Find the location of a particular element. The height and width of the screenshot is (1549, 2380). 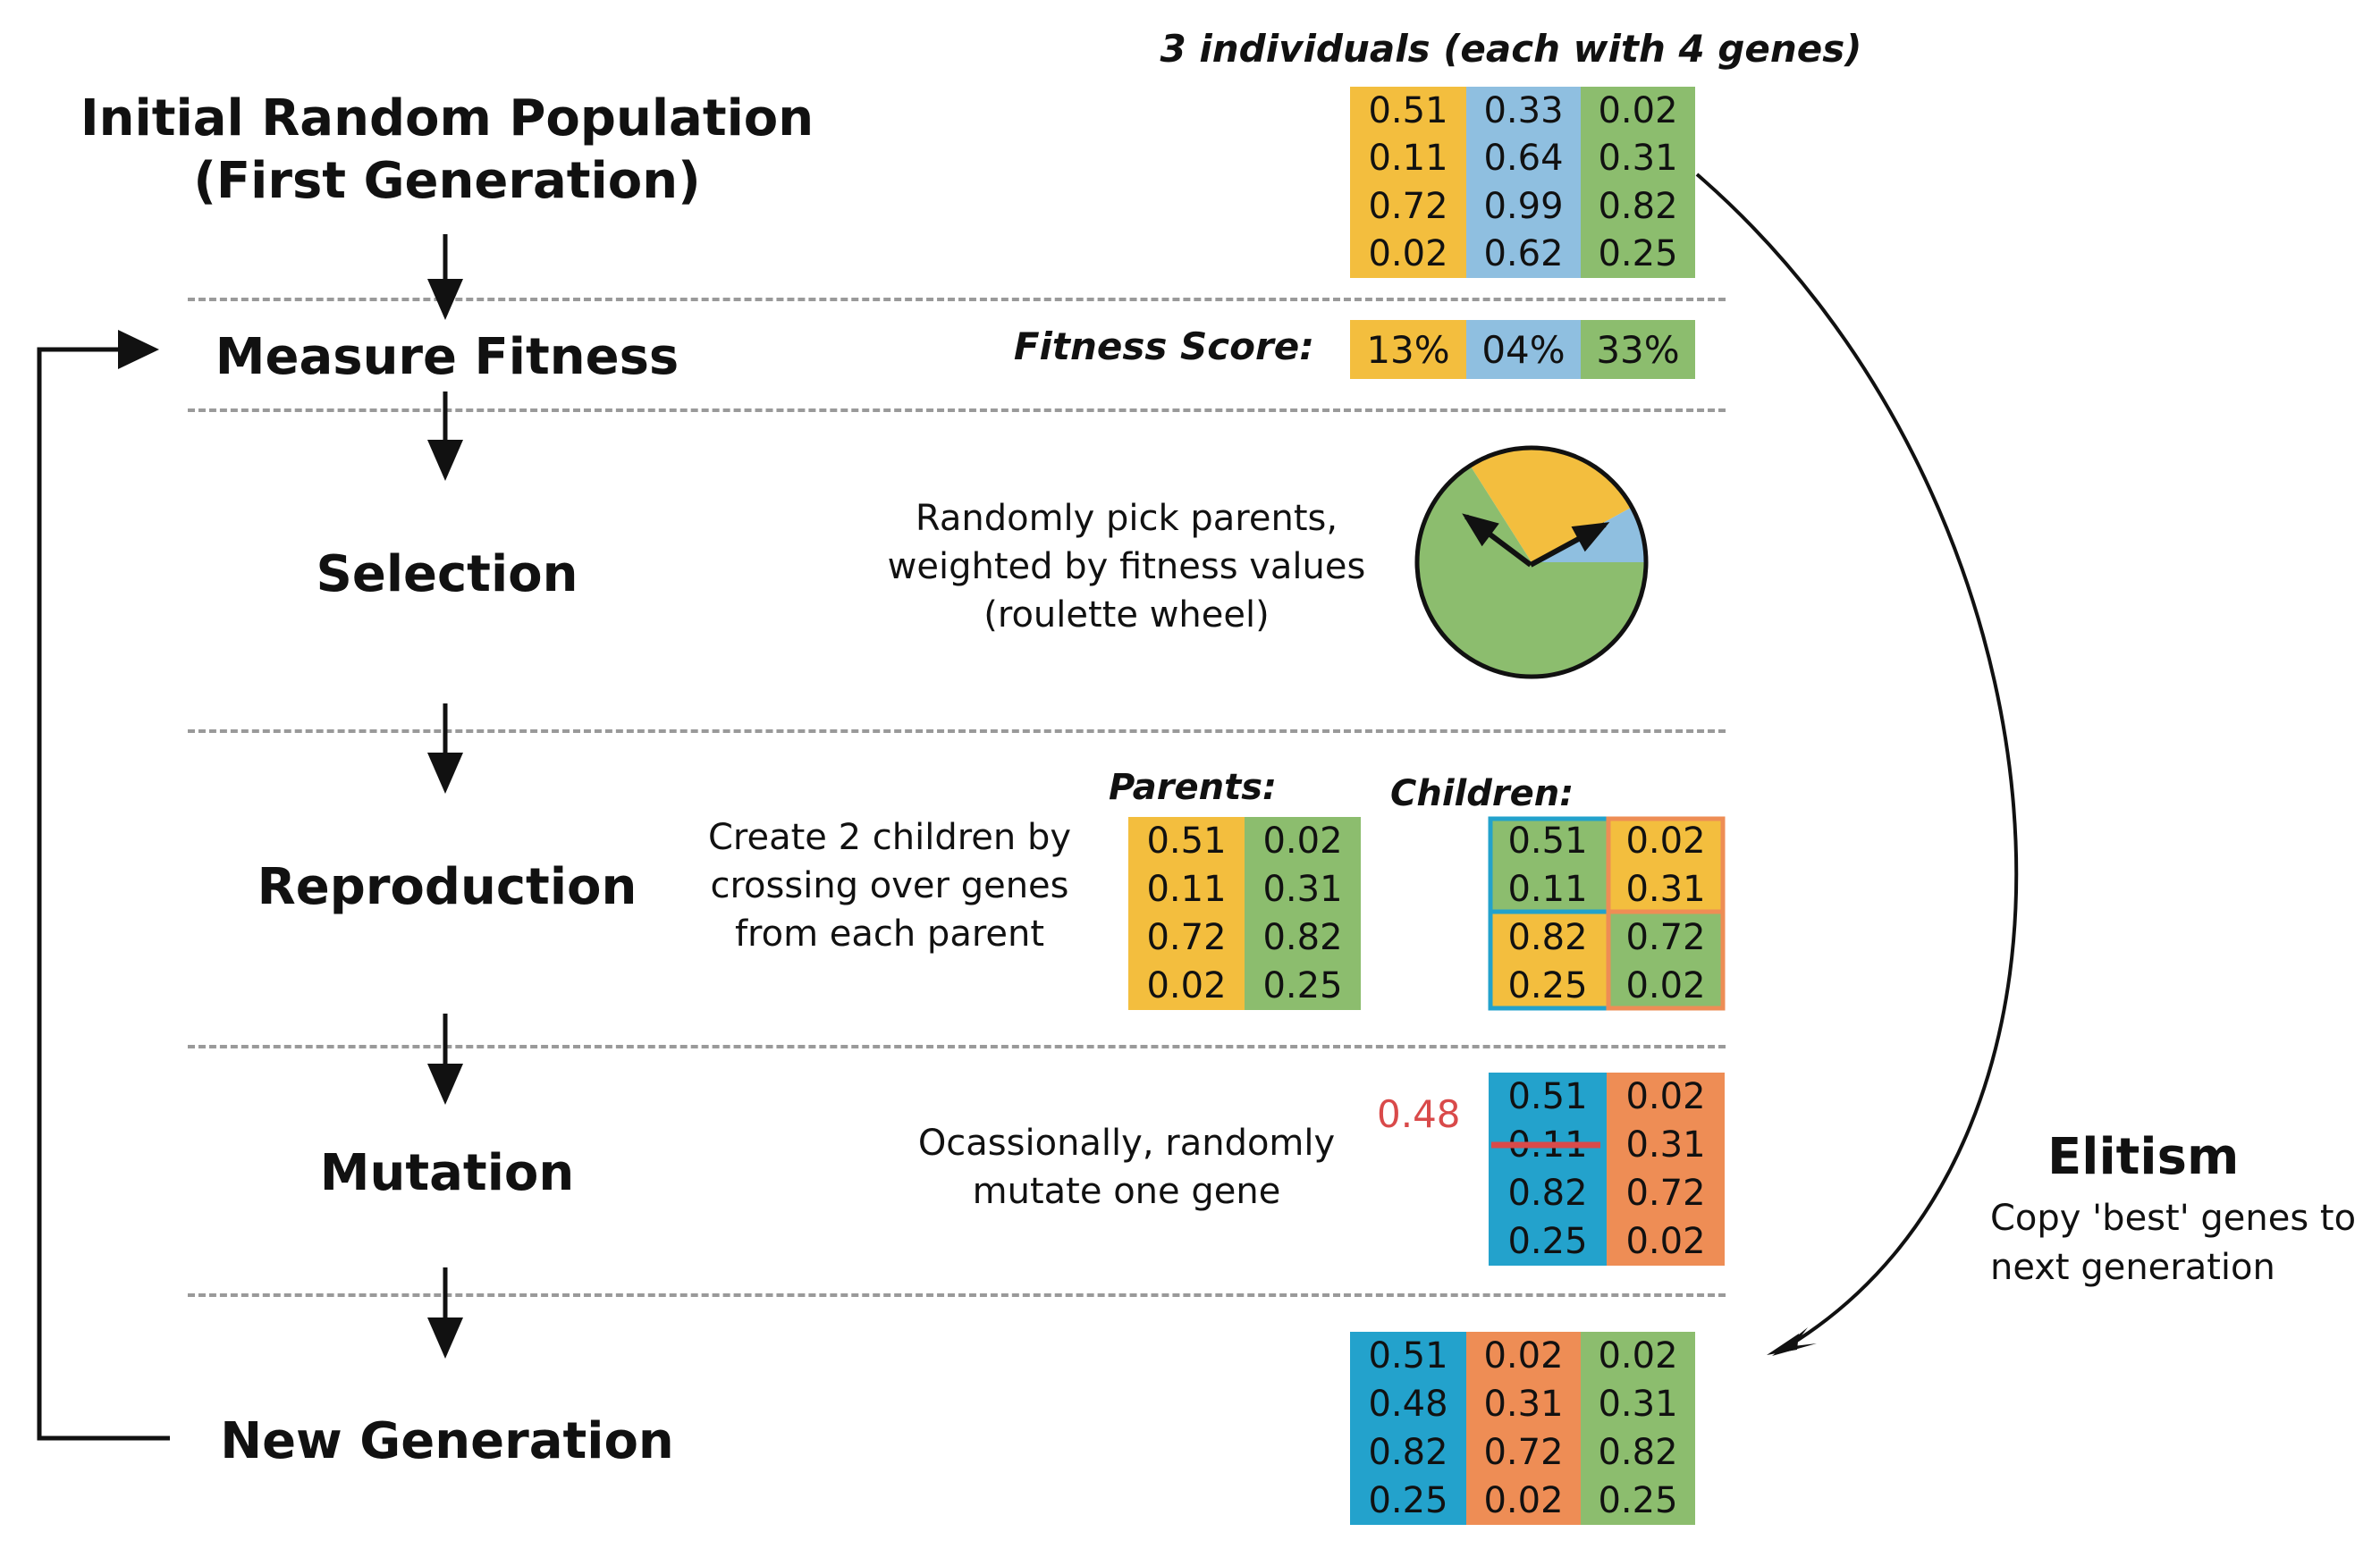

child-gene-r1-c1: 0.51 is located at coordinates (1548, 841).